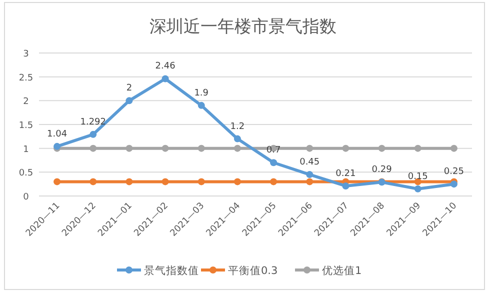  Describe the element at coordinates (310, 163) in the screenshot. I see `data-label: 0.45` at that location.